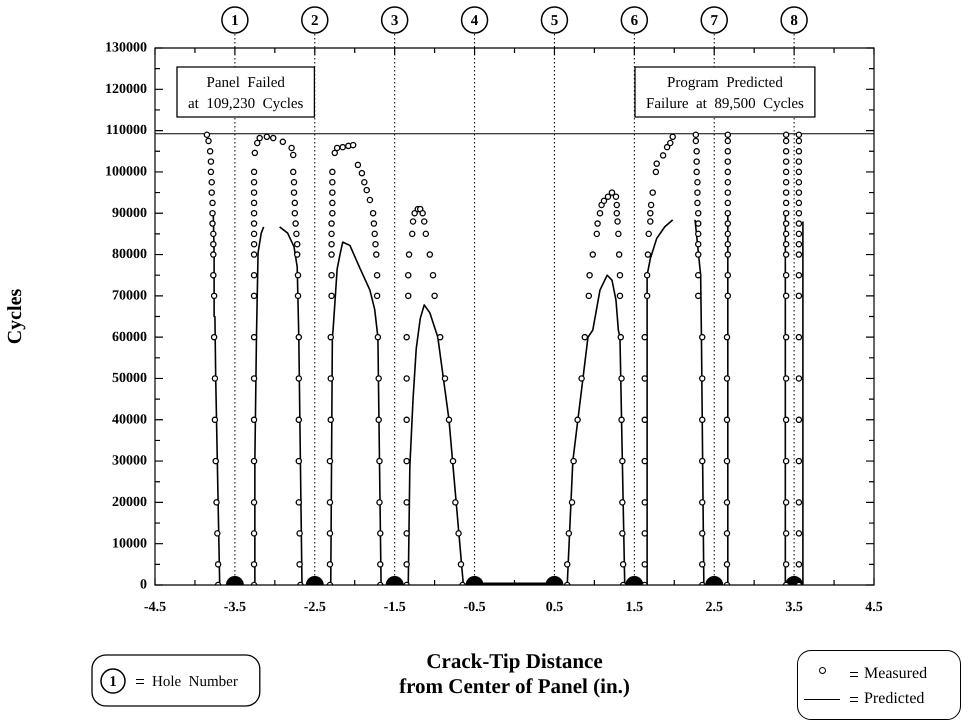 This screenshot has width=968, height=725. Describe the element at coordinates (635, 608) in the screenshot. I see `x-tick-label: 1.5` at that location.